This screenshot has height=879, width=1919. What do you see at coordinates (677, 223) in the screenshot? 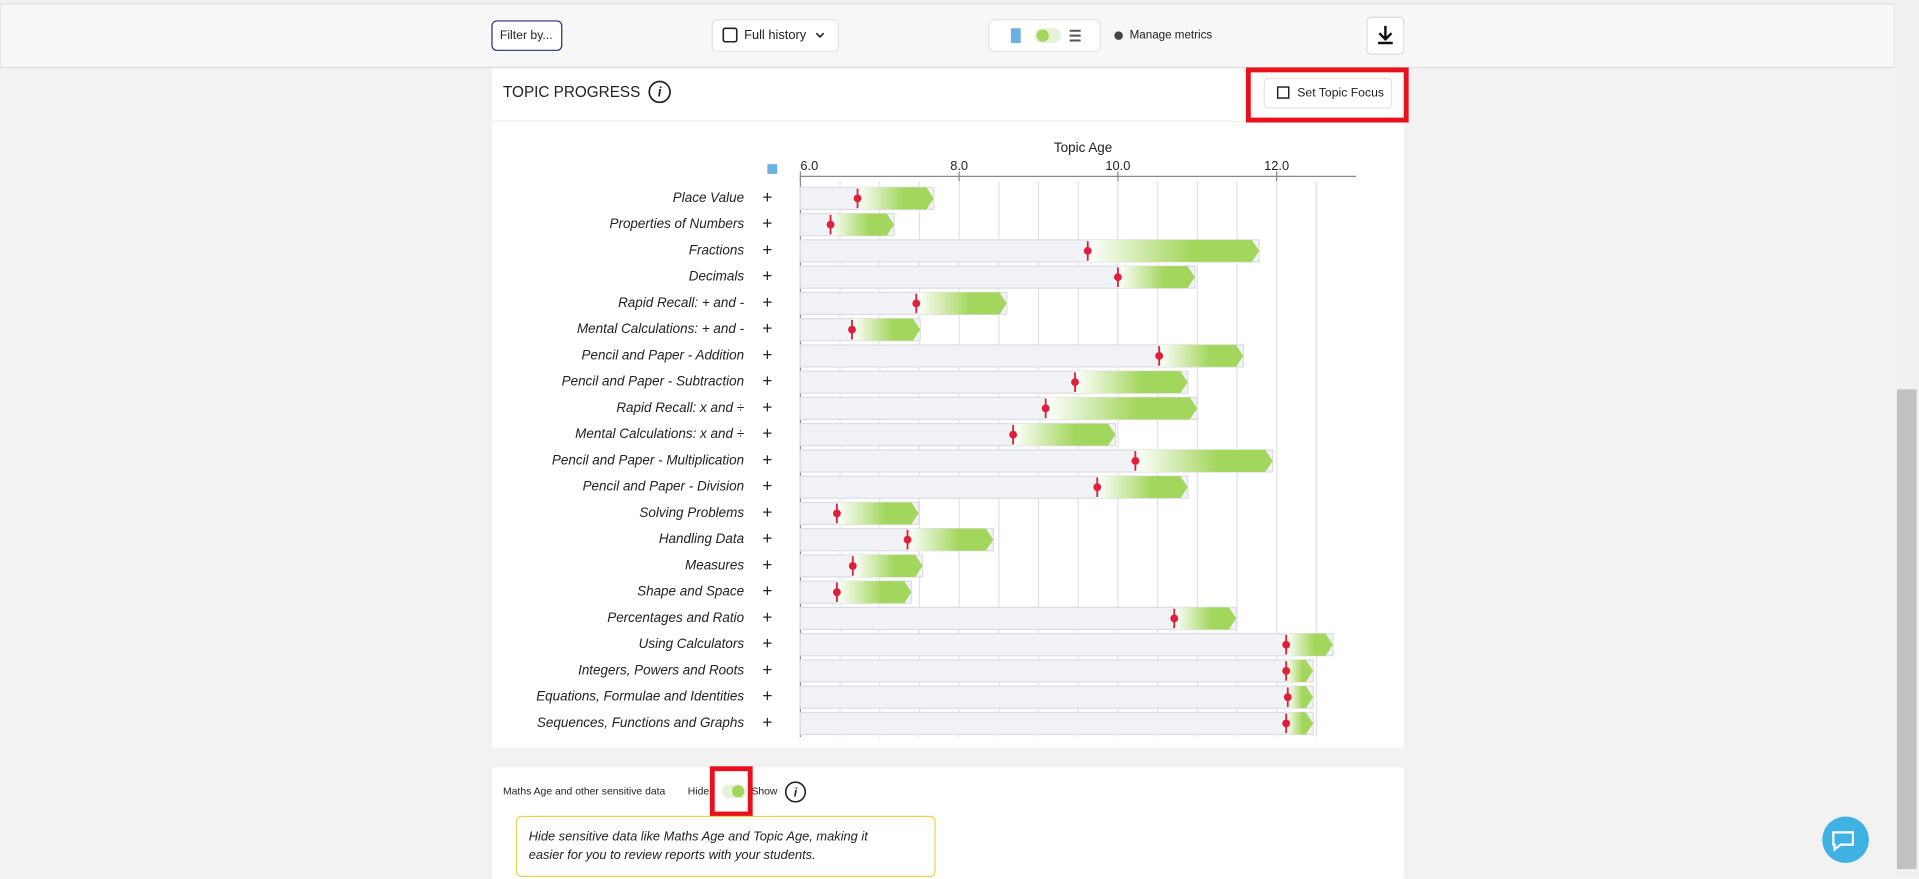
I see `topic-label: Properties of Numbers` at bounding box center [677, 223].